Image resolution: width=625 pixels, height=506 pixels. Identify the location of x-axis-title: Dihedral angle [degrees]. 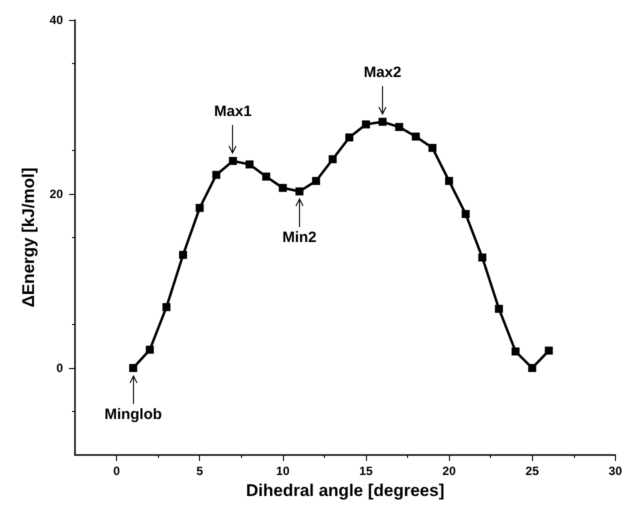
(345, 490).